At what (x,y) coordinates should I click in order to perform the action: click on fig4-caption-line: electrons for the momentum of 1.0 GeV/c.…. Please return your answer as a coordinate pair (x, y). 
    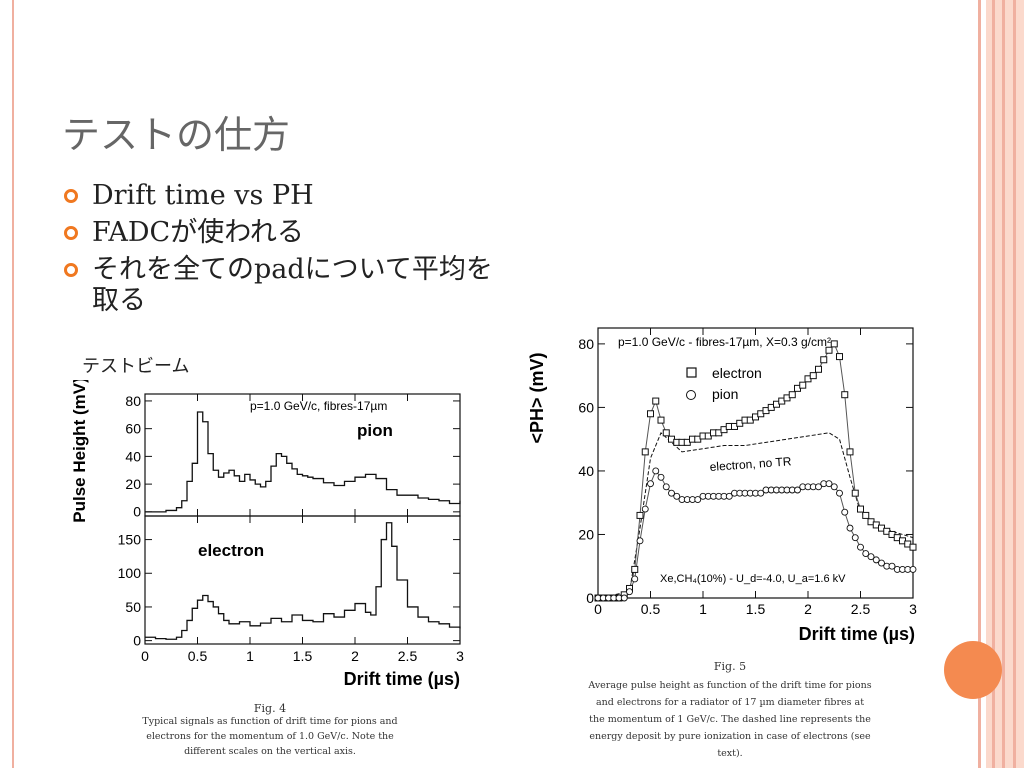
    Looking at the image, I should click on (270, 736).